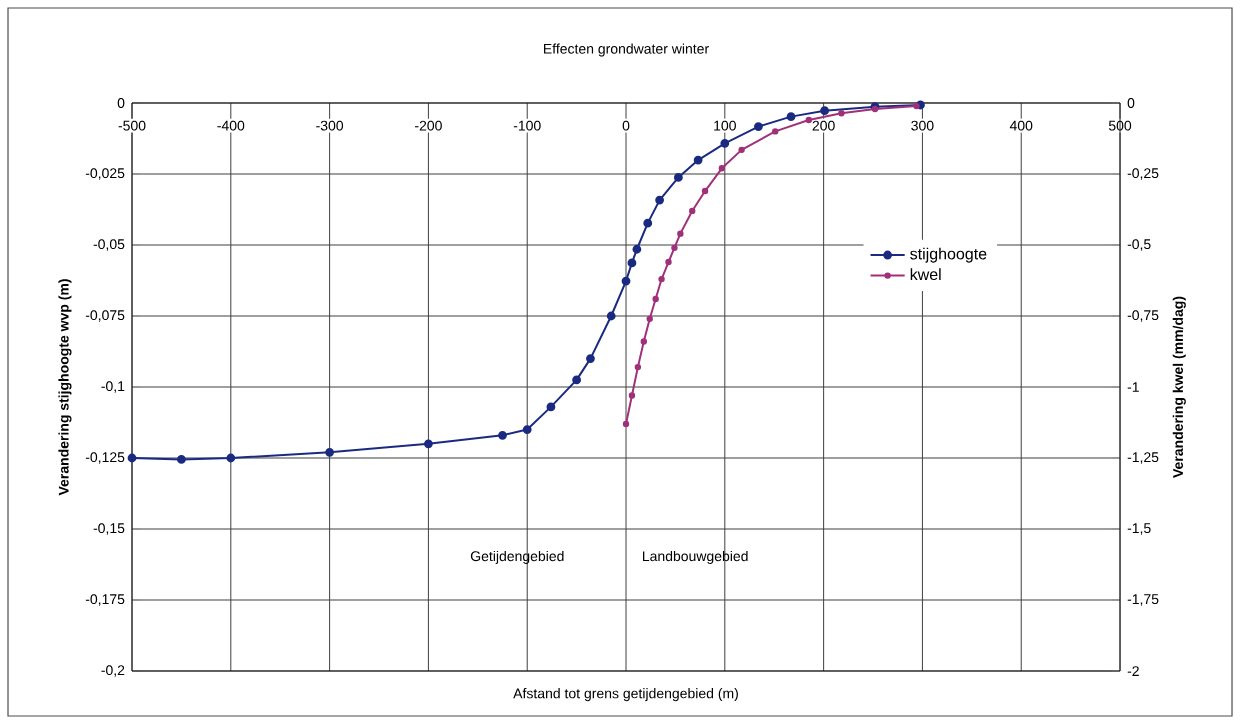 The width and height of the screenshot is (1240, 724). Describe the element at coordinates (1143, 600) in the screenshot. I see `y2-tick-label: -1,75` at that location.